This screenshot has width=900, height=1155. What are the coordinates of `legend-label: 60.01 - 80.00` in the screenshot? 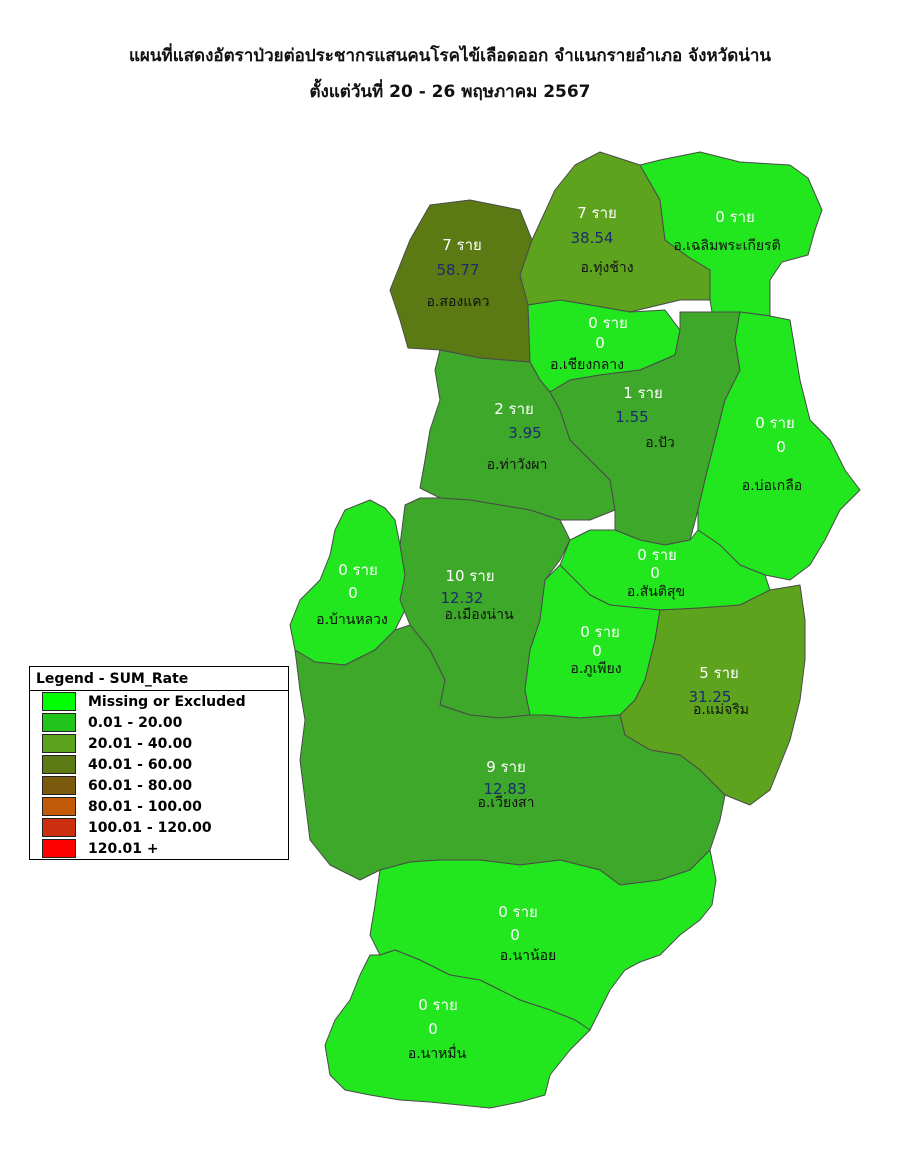 It's located at (140, 785).